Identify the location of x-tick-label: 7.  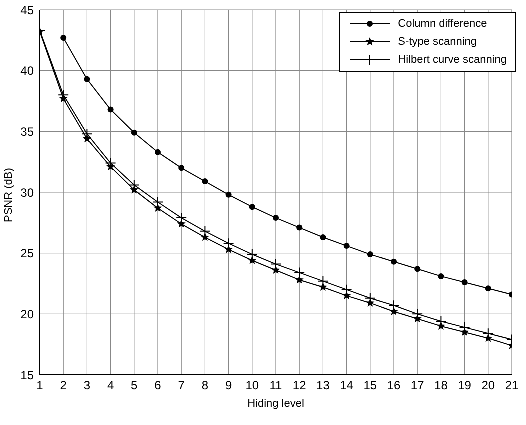
(182, 385).